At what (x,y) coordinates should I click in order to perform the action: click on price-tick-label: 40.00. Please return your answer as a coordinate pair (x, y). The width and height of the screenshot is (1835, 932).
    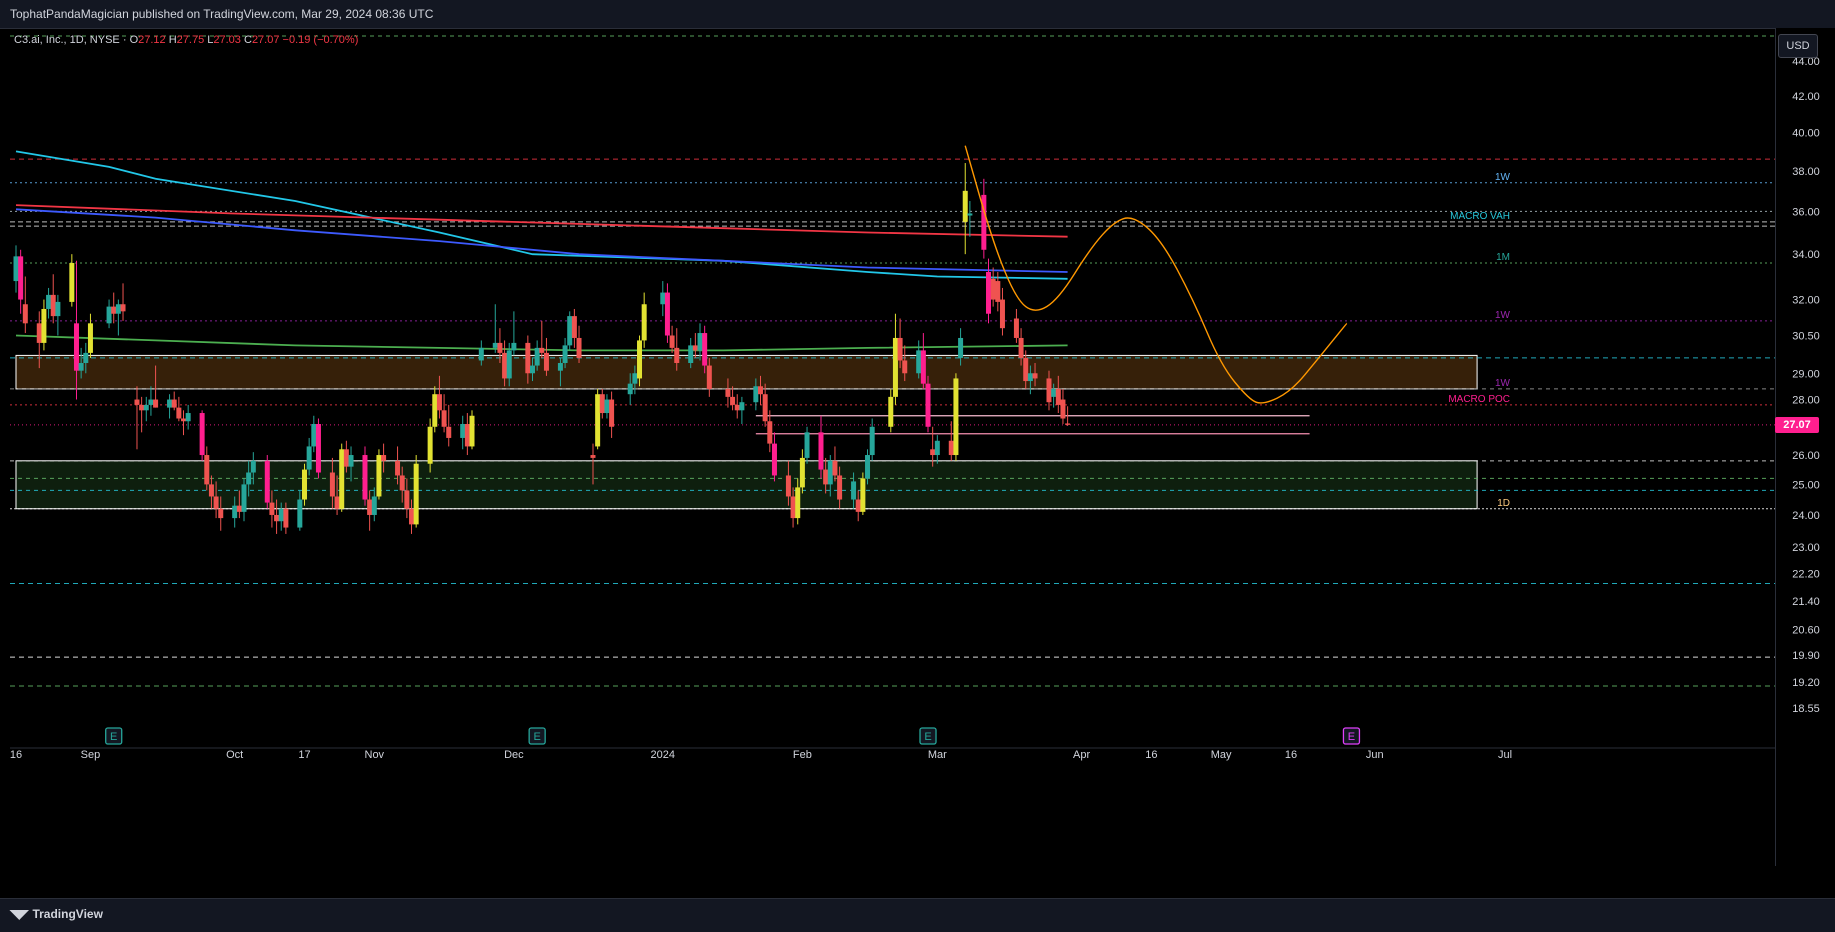
    Looking at the image, I should click on (1806, 133).